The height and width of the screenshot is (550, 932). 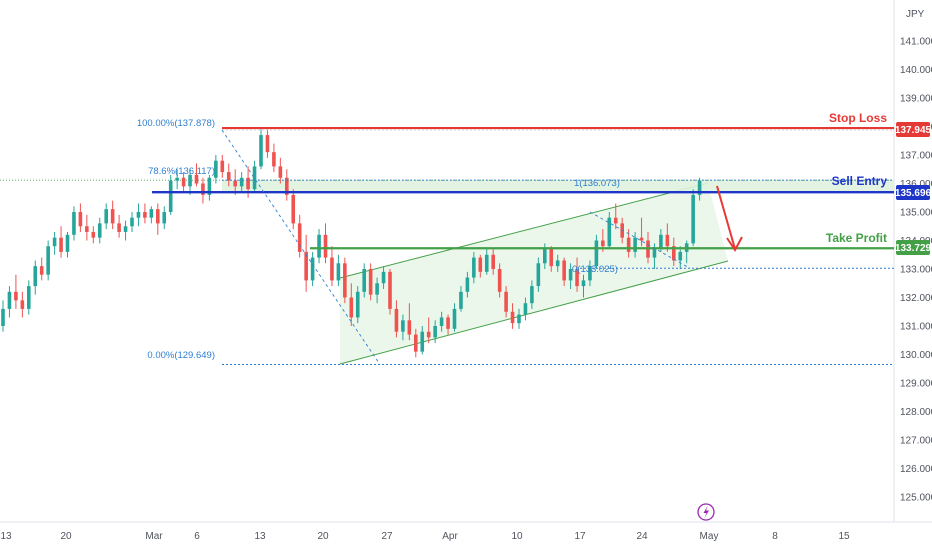 What do you see at coordinates (558, 186) in the screenshot?
I see `sell-zone-fill` at bounding box center [558, 186].